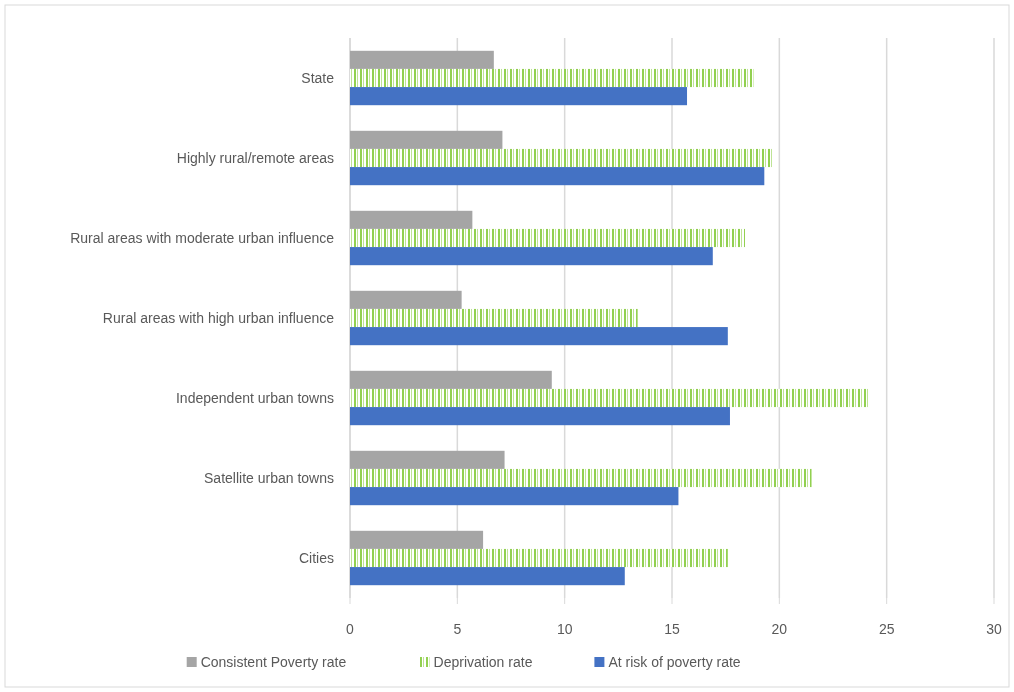  What do you see at coordinates (483, 662) in the screenshot?
I see `legend-label: Deprivation rate` at bounding box center [483, 662].